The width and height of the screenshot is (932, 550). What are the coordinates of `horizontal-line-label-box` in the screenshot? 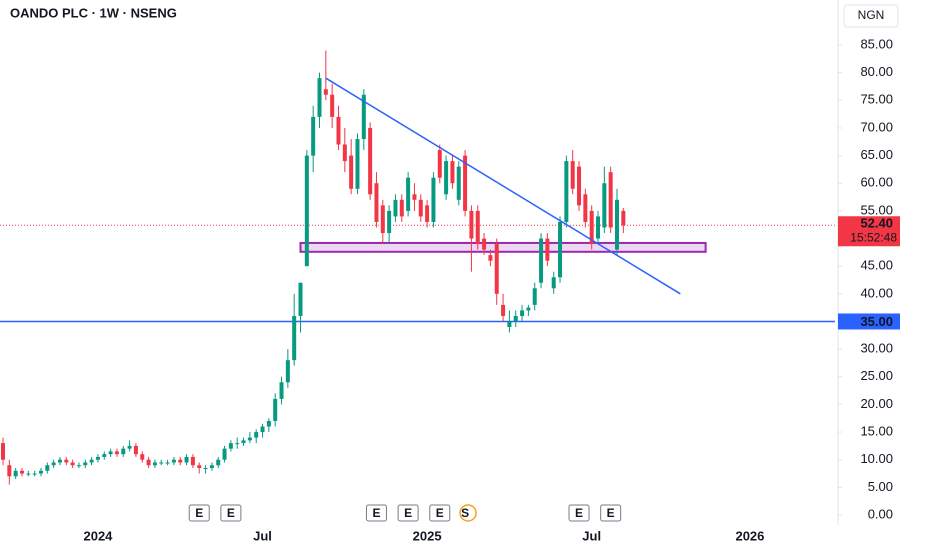 It's located at (869, 321).